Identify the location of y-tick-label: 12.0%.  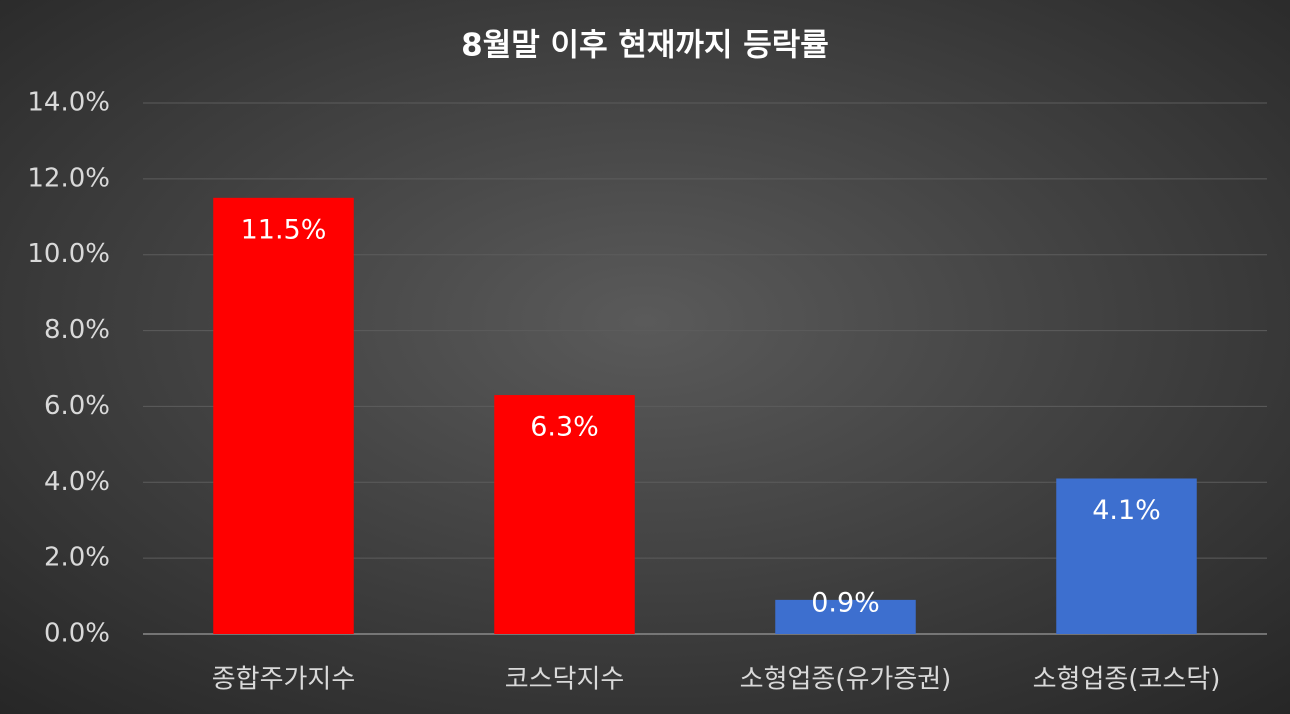
(68, 178).